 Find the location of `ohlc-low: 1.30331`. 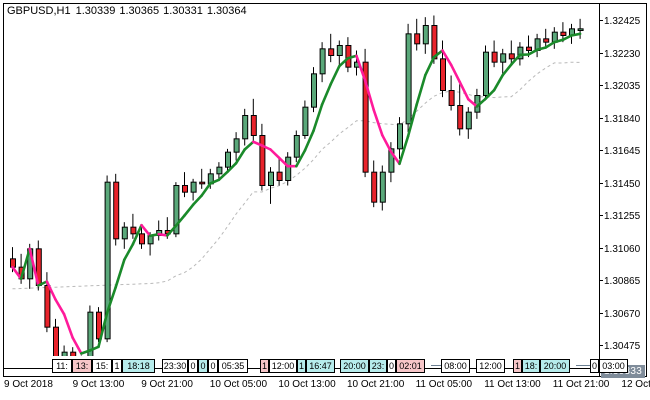

ohlc-low: 1.30331 is located at coordinates (183, 11).